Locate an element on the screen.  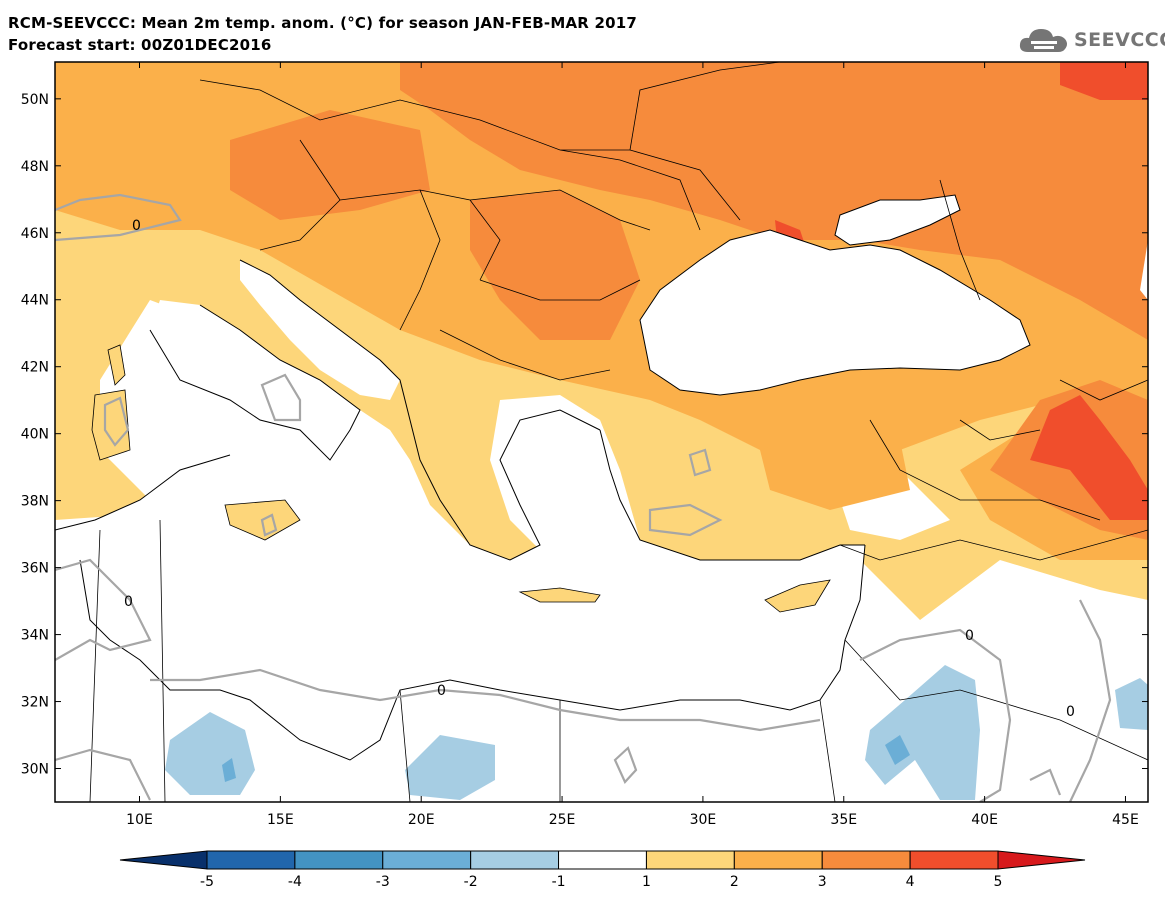
island-crete is located at coordinates (559, 595).